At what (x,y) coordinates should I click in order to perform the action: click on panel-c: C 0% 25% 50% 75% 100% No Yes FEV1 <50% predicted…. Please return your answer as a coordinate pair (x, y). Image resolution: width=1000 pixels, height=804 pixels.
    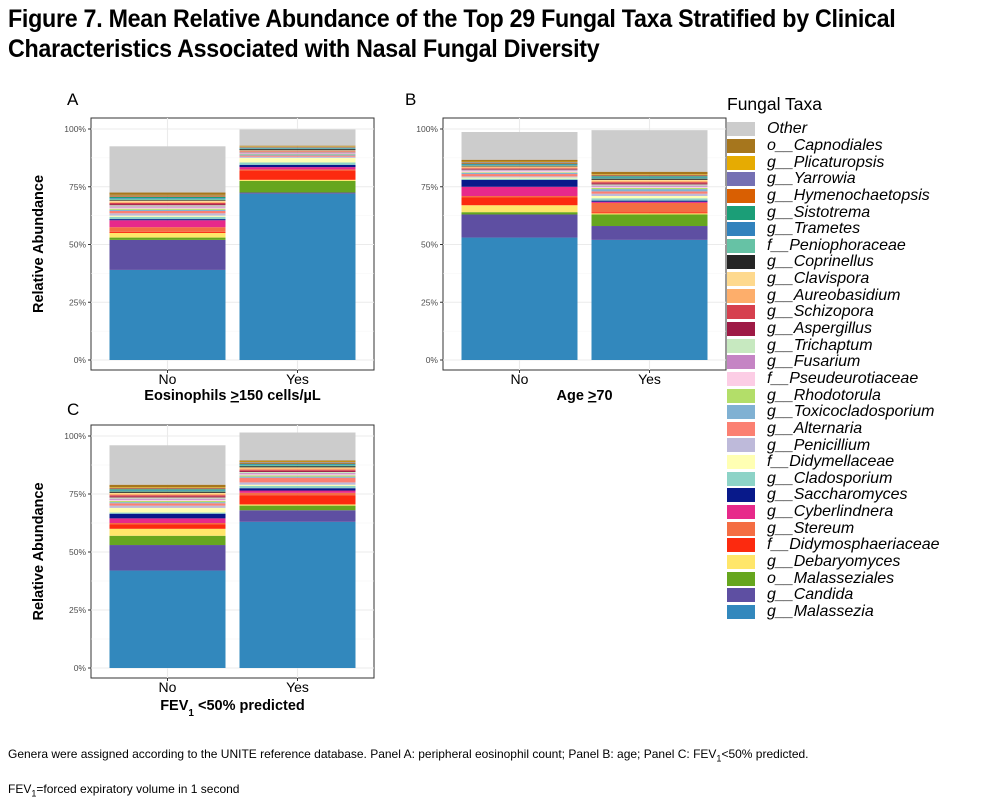
    Looking at the image, I should click on (203, 559).